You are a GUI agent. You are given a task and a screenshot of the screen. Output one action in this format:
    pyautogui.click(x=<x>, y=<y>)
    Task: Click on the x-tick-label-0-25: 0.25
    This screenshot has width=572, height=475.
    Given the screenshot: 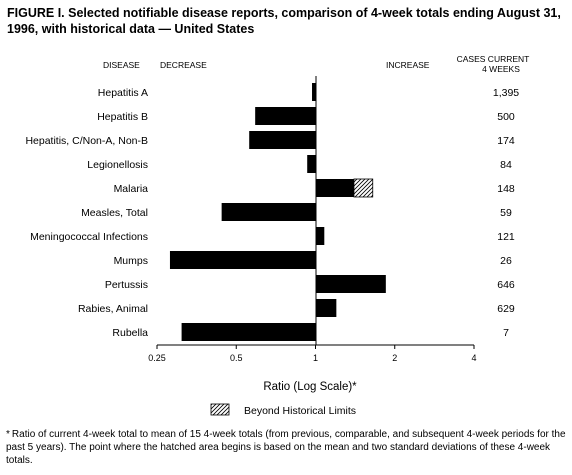 What is the action you would take?
    pyautogui.click(x=157, y=358)
    